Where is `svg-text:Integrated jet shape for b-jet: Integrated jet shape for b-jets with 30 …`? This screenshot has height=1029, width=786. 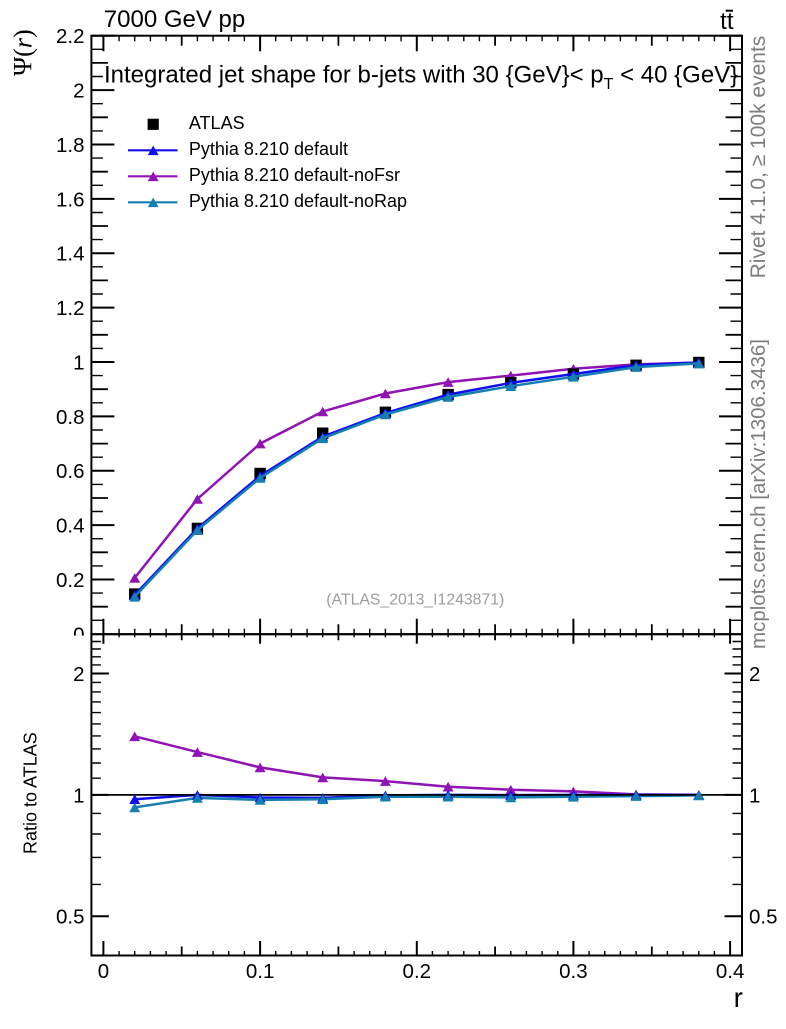
svg-text:Integrated jet shape for b-jet: Integrated jet shape for b-jets with 30 … is located at coordinates (421, 78).